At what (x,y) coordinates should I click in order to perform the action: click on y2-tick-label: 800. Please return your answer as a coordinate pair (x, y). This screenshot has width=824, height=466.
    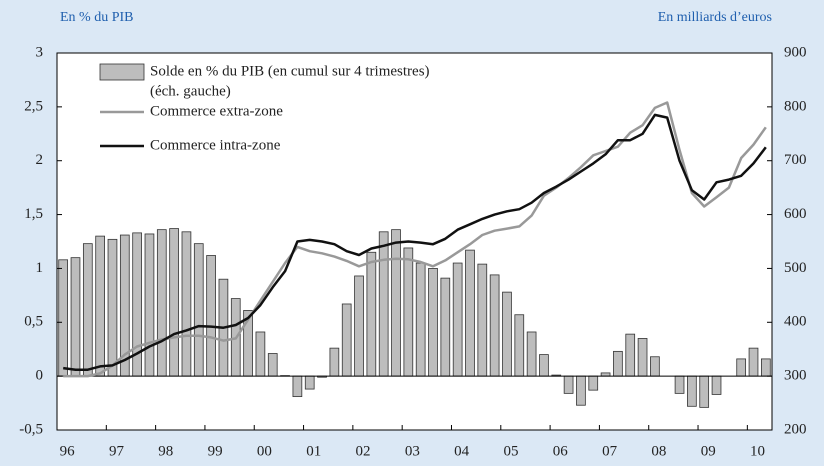
    Looking at the image, I should click on (795, 106).